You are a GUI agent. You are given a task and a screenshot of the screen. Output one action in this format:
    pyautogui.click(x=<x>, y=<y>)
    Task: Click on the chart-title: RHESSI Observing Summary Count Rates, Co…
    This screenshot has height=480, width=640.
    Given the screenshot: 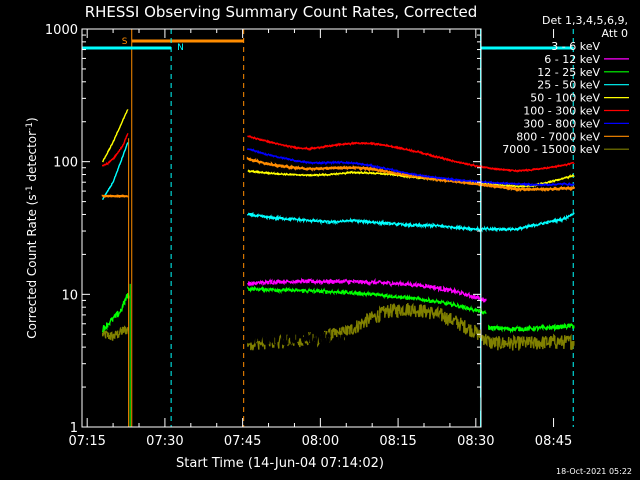 What is the action you would take?
    pyautogui.click(x=281, y=12)
    